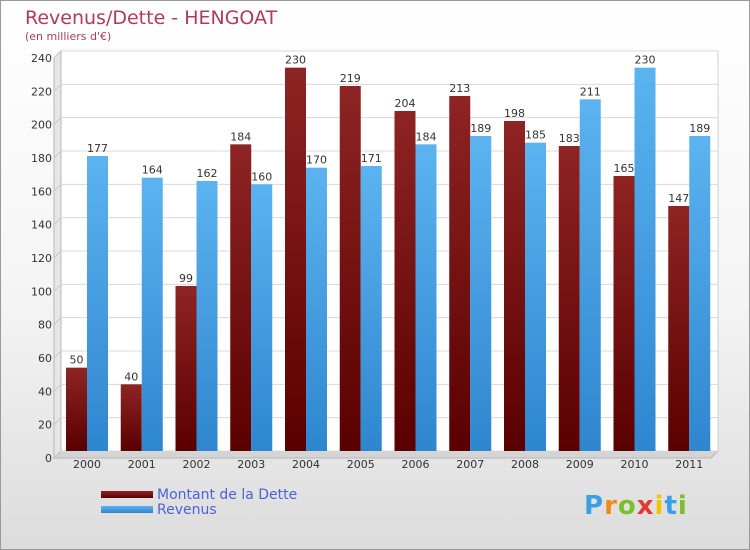 The image size is (750, 550). What do you see at coordinates (48, 458) in the screenshot?
I see `y-tick-label: 0` at bounding box center [48, 458].